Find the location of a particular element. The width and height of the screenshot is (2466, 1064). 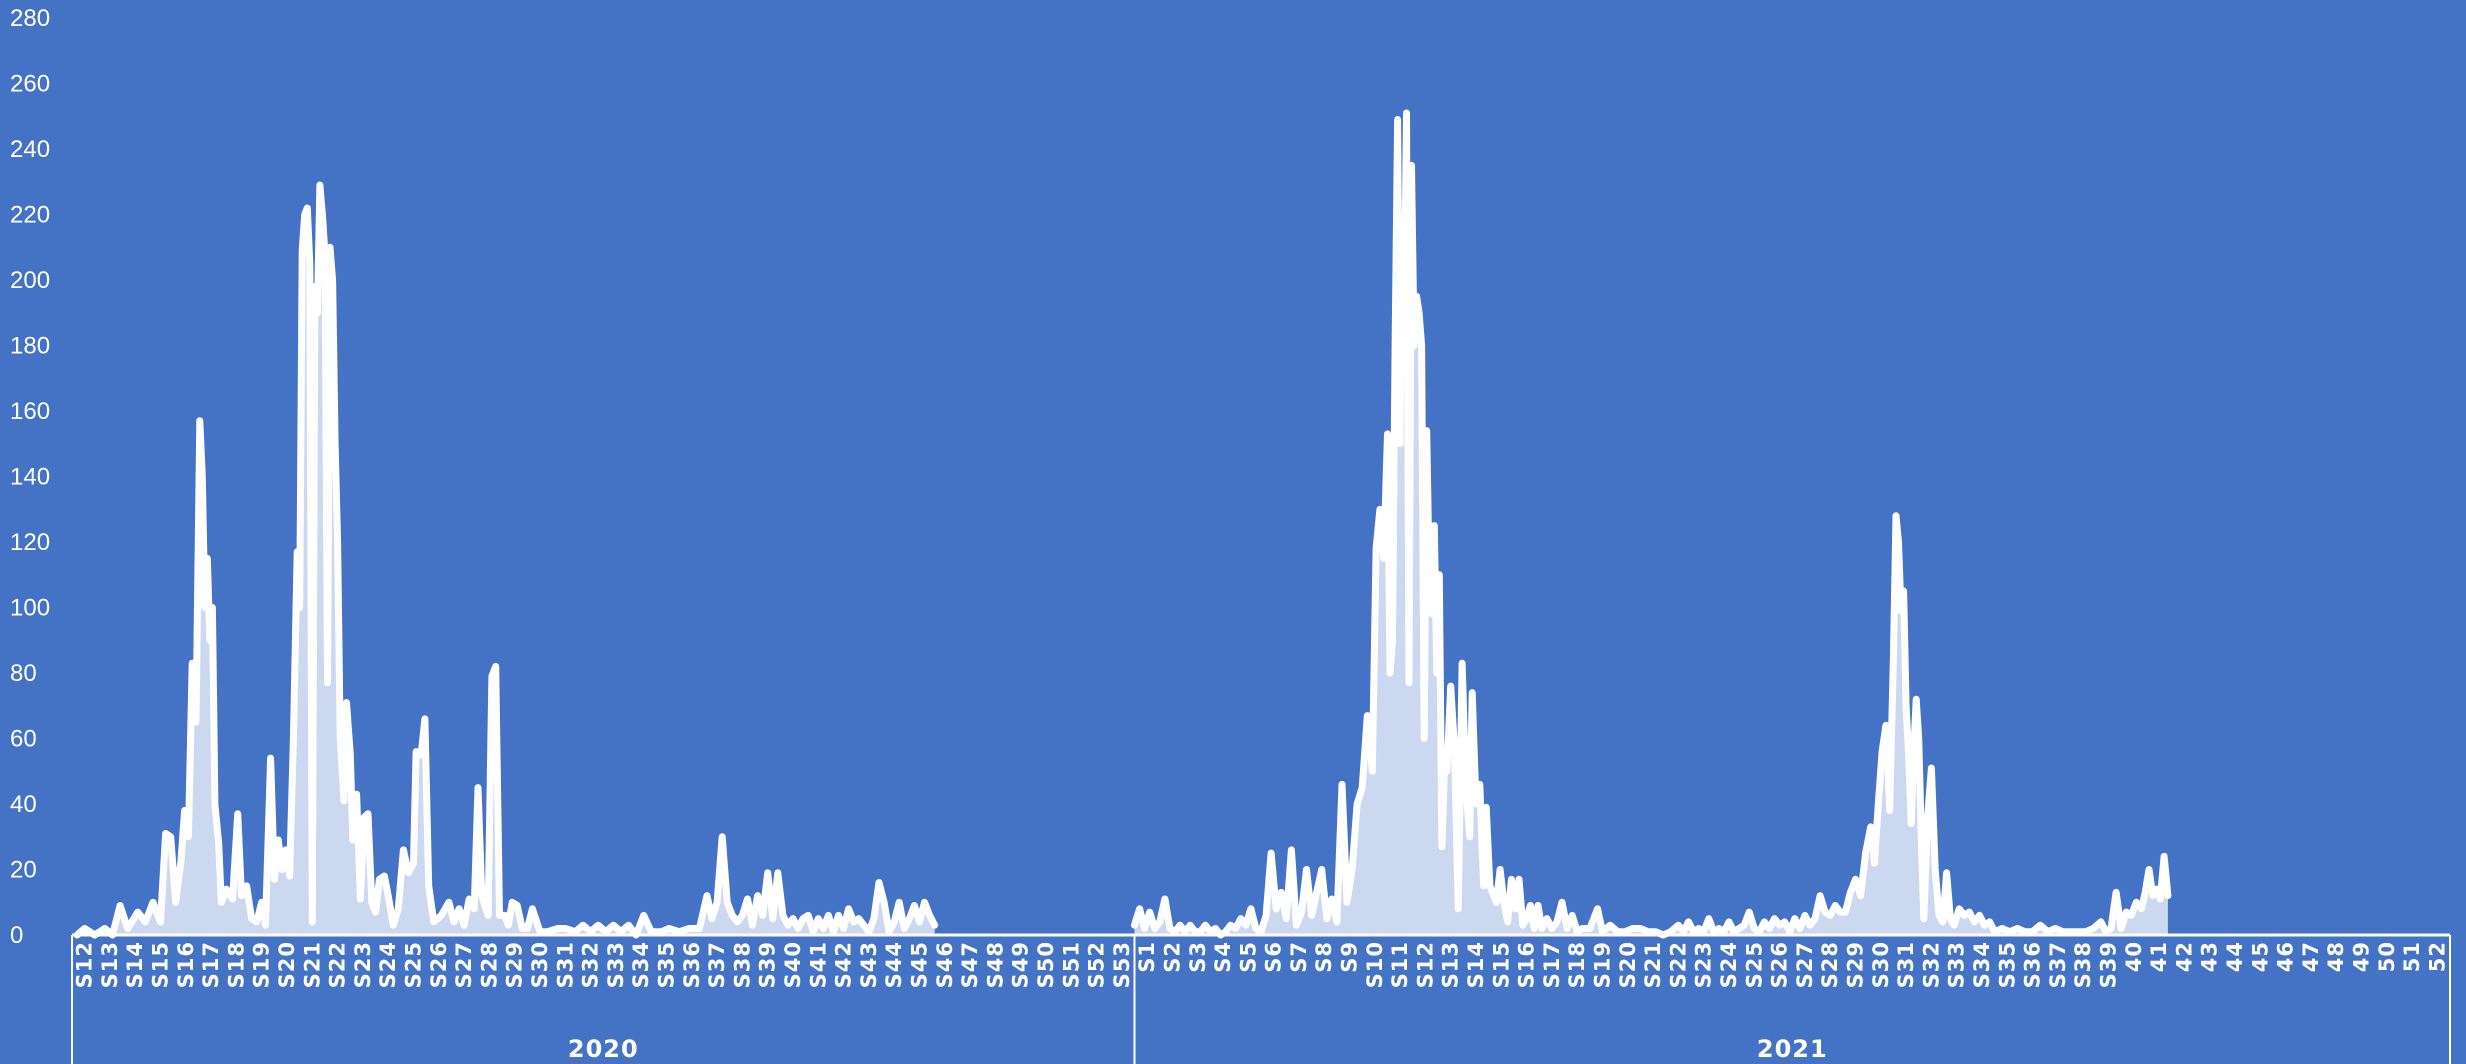

y-axis: 0 20 40 60 80 100 120 140 160 180 200 220 240 260 280 is located at coordinates (30, 477).